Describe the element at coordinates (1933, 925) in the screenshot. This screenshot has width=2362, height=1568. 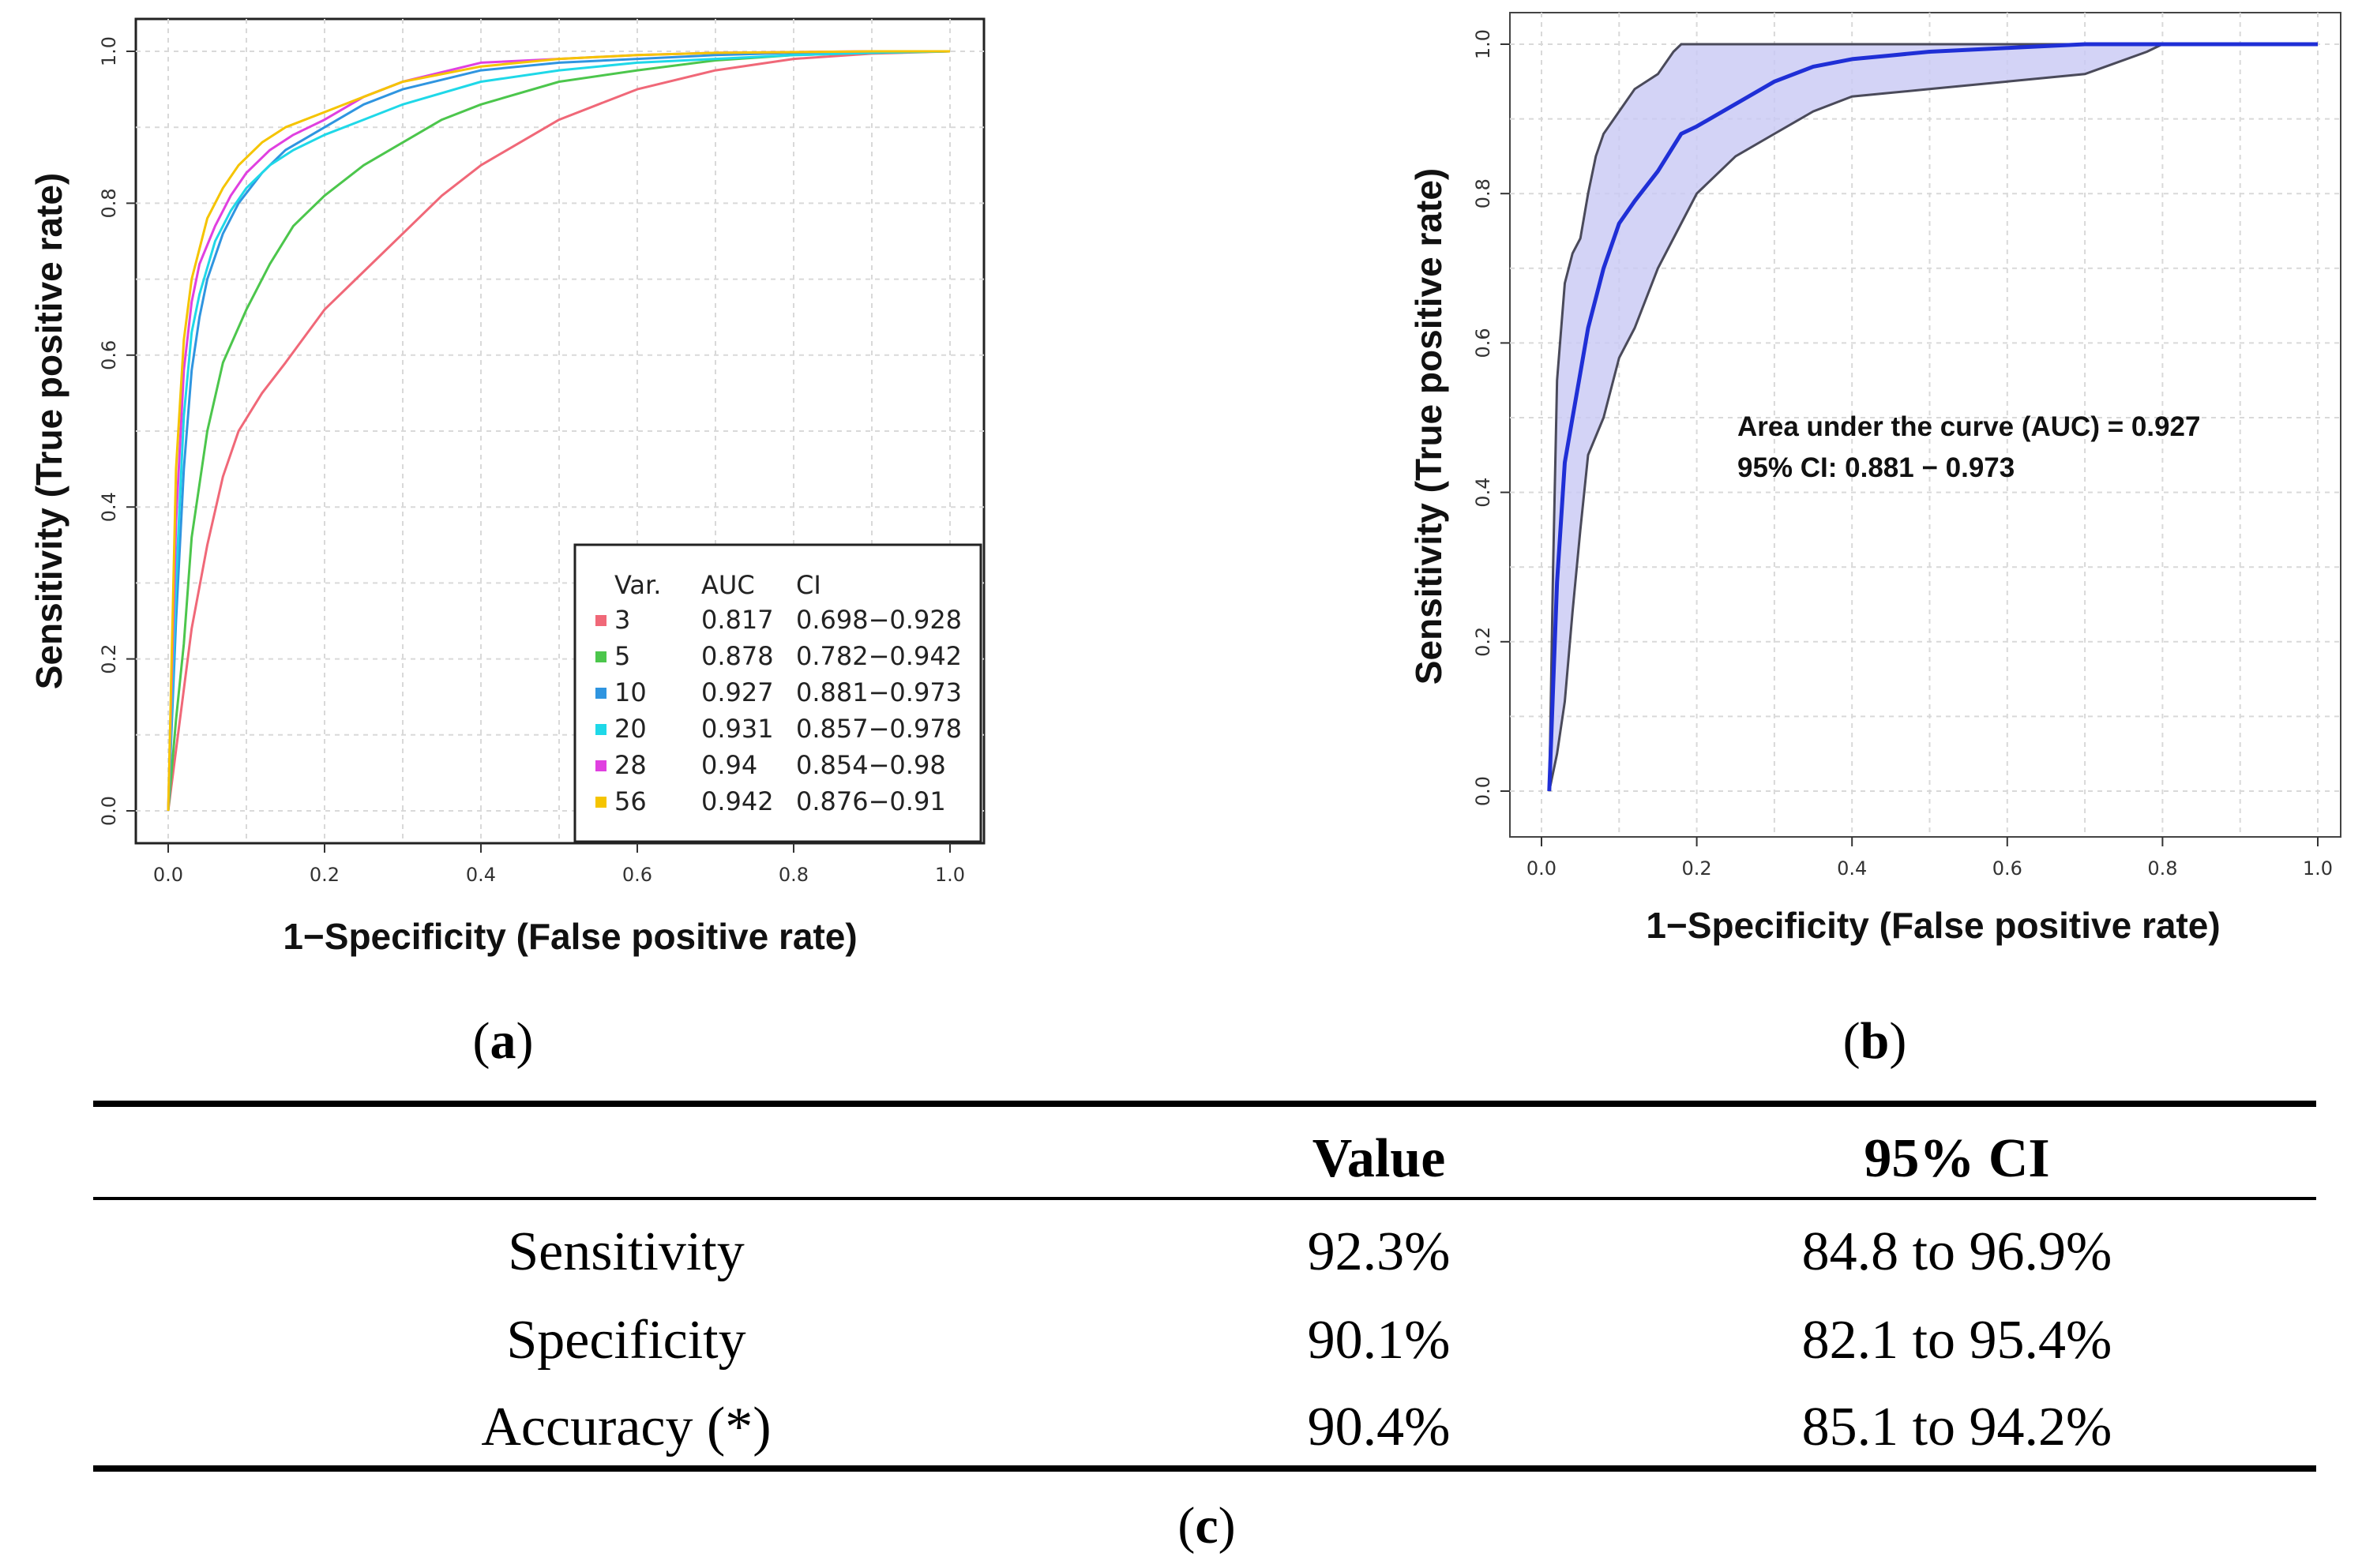
I see `panel-b-x-axis-label: 1−Specificity (False positive rate)` at that location.